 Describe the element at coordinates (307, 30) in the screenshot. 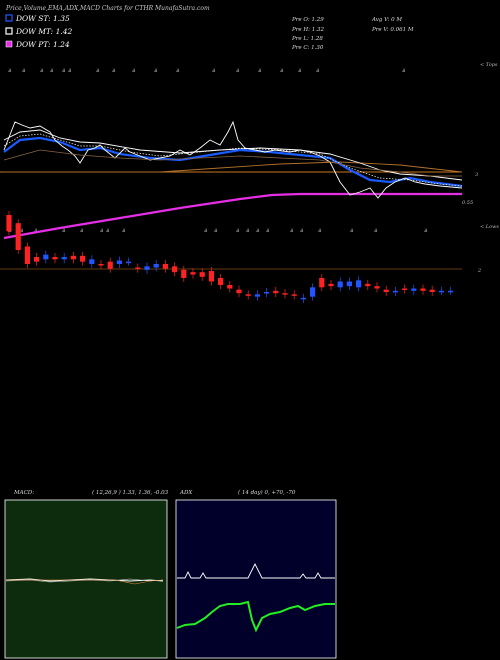

I see `info-high: Pre H: 1.32` at that location.